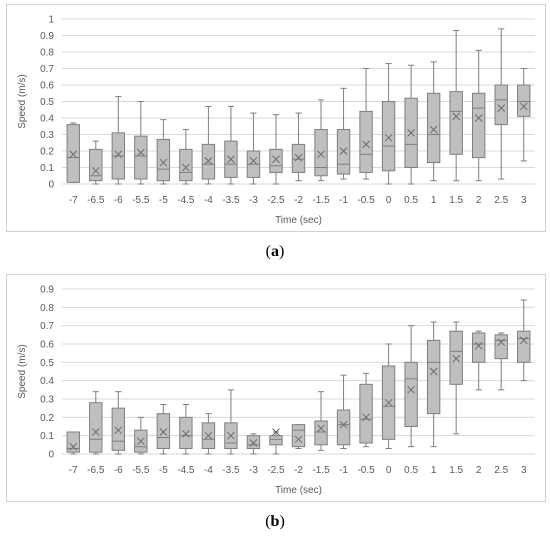 This screenshot has width=550, height=539. Describe the element at coordinates (524, 470) in the screenshot. I see `x-tick-label: 3` at that location.